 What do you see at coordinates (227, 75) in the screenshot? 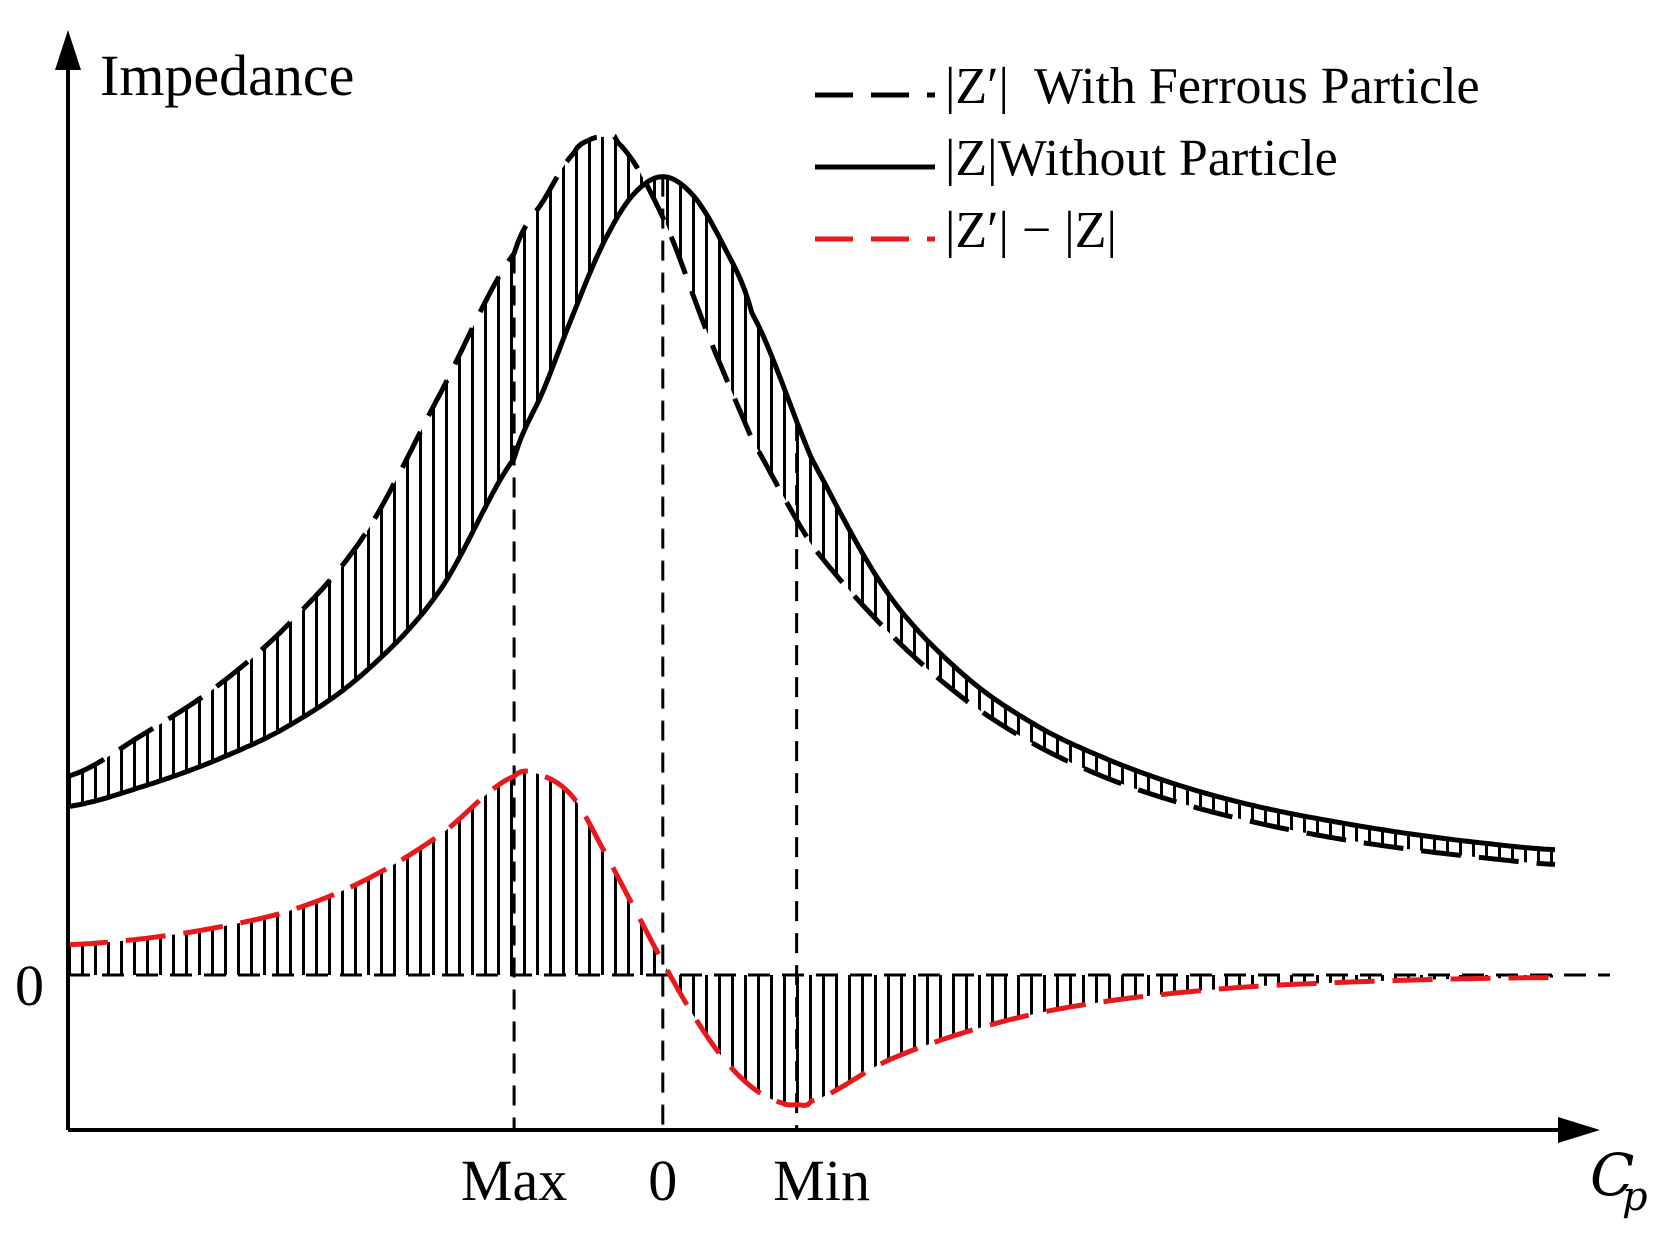
I see `y-axis-label: Impedance` at bounding box center [227, 75].